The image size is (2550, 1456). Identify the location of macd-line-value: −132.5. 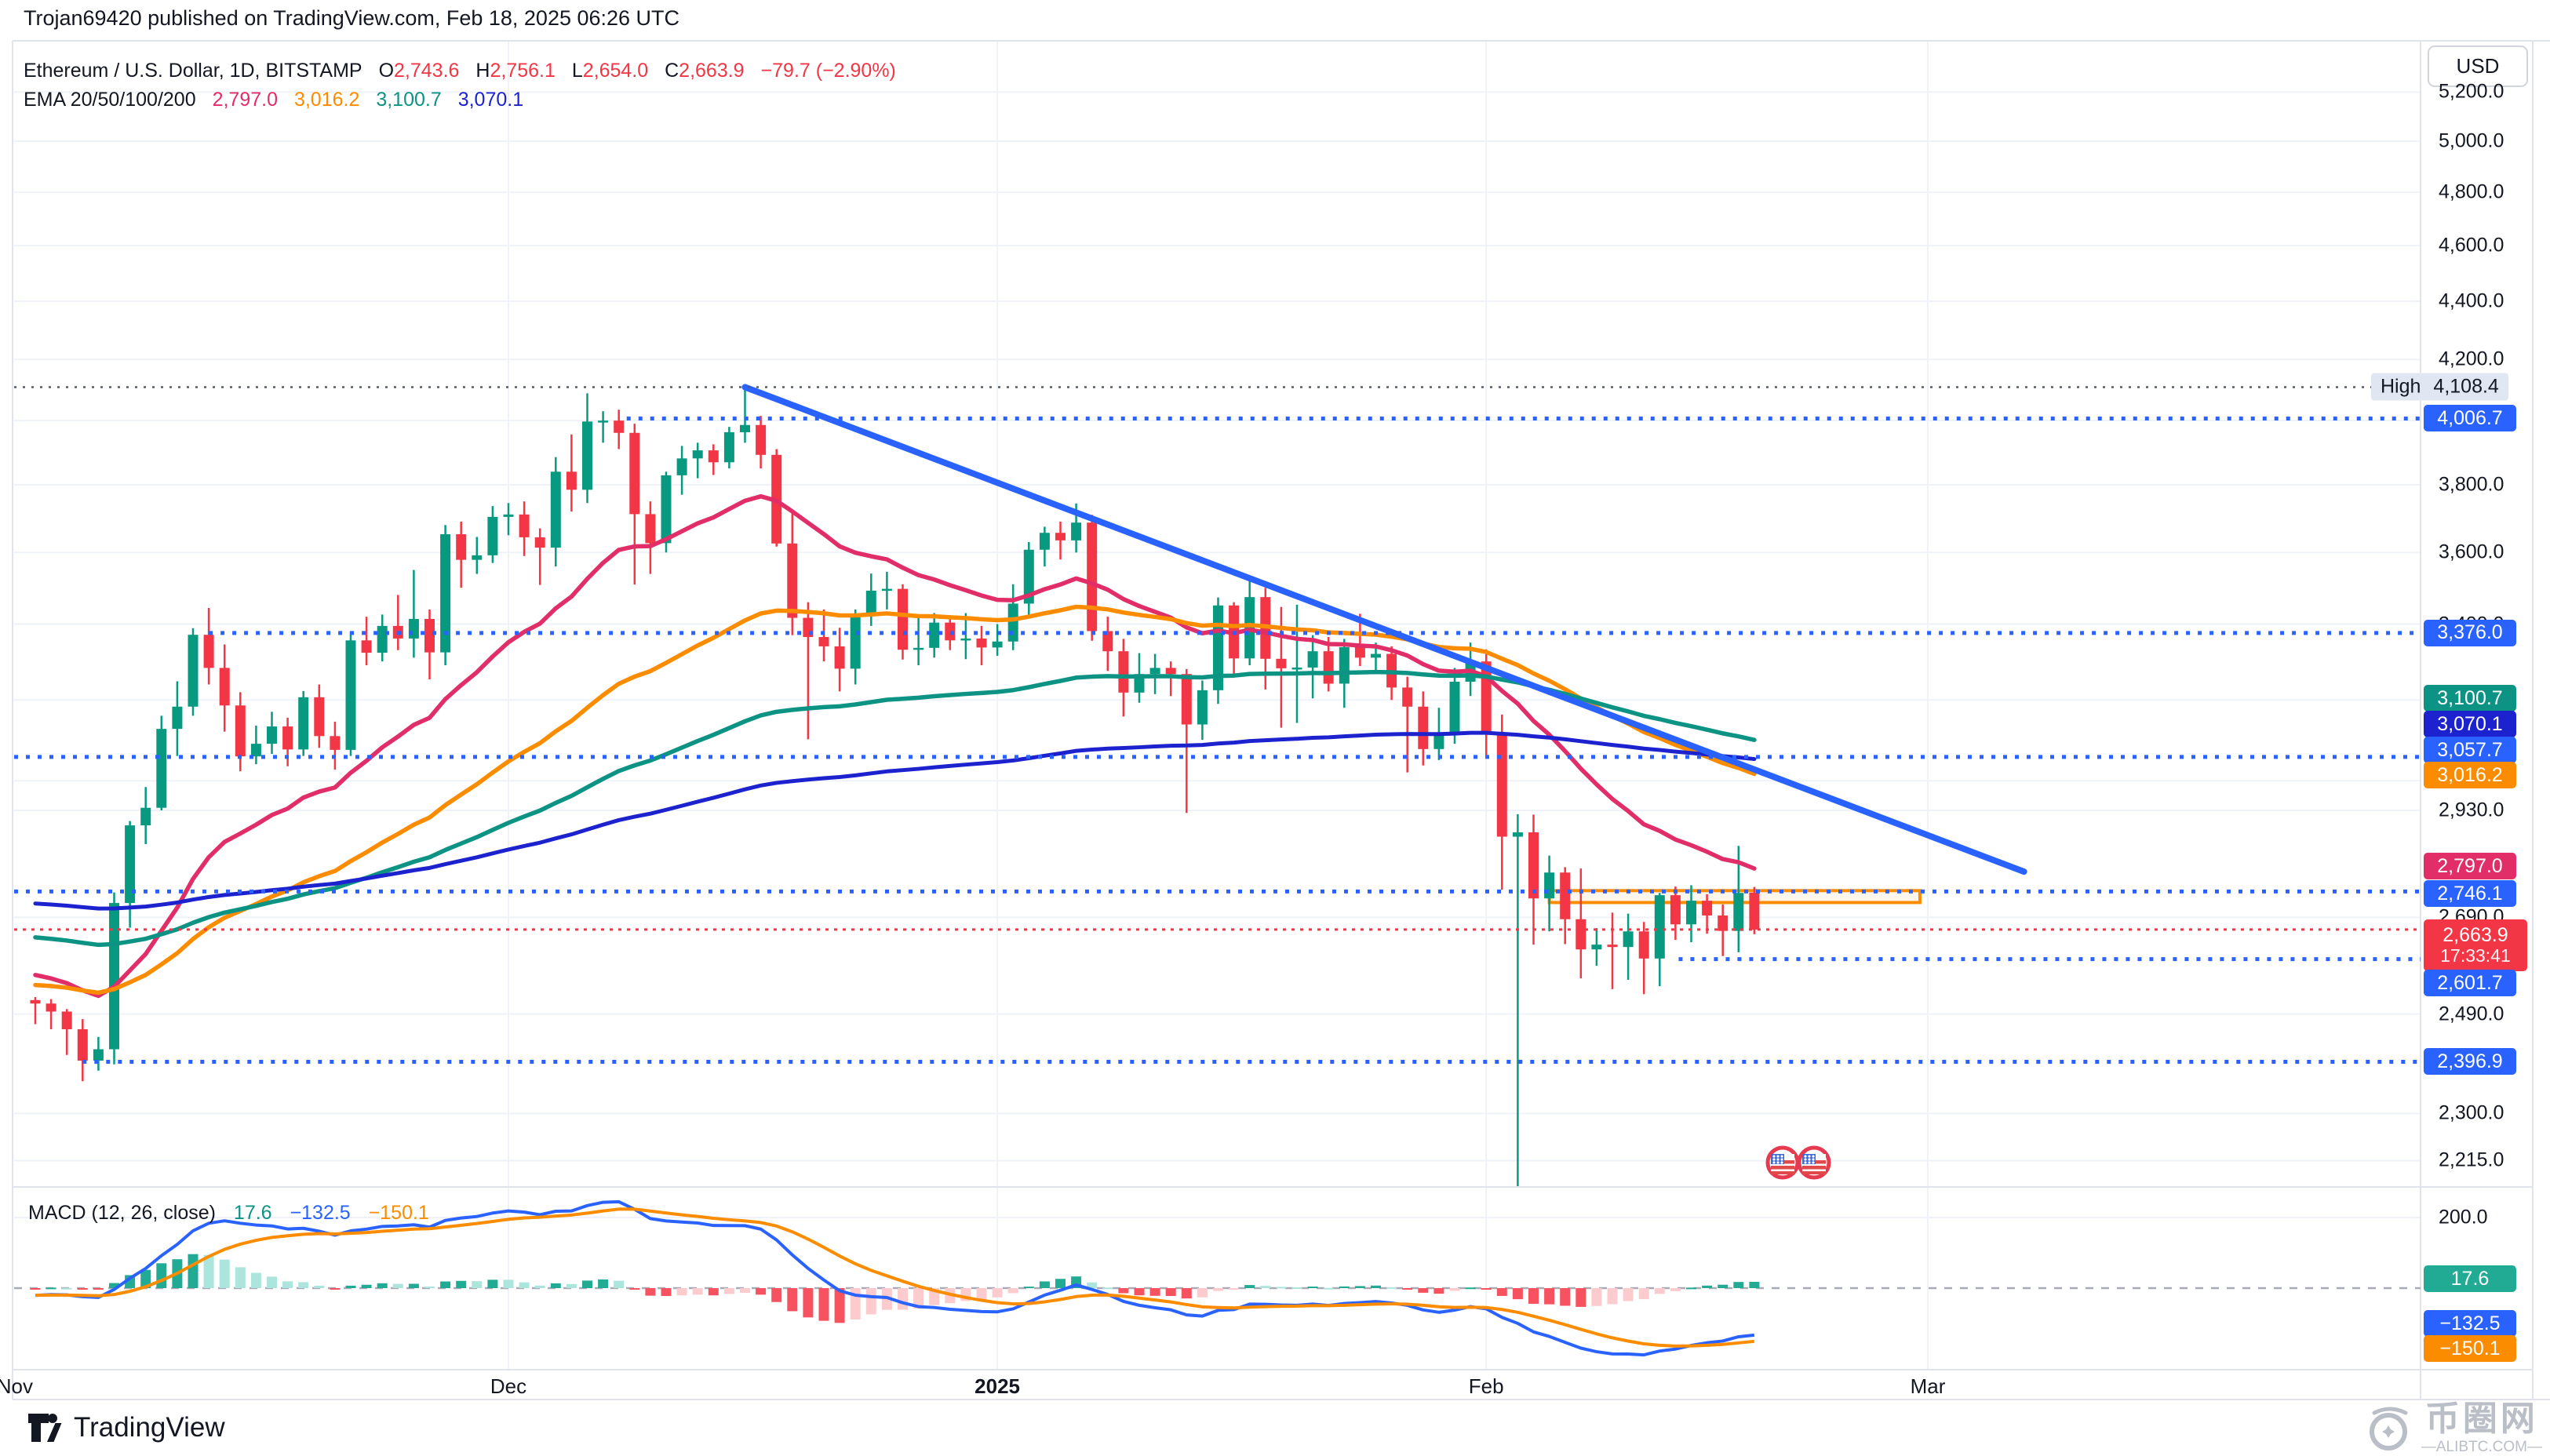
(320, 1213).